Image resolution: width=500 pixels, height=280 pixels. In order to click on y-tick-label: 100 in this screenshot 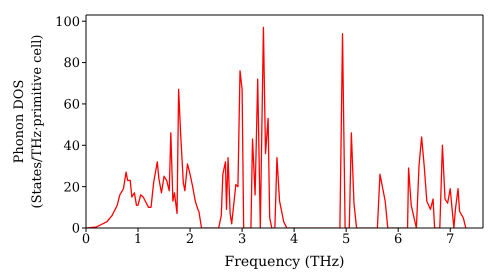, I will do `click(67, 22)`.